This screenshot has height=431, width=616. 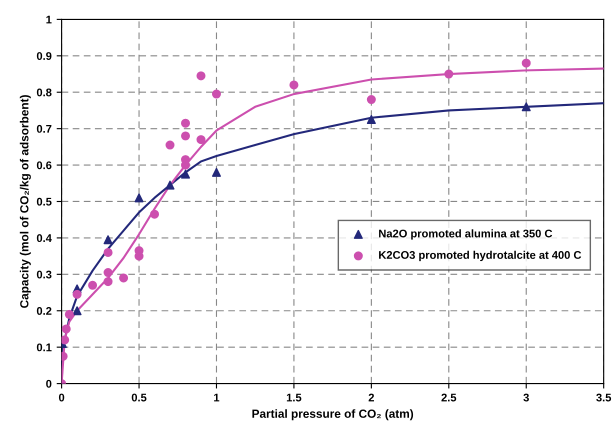 I want to click on x-tick-label: 0, so click(x=61, y=398).